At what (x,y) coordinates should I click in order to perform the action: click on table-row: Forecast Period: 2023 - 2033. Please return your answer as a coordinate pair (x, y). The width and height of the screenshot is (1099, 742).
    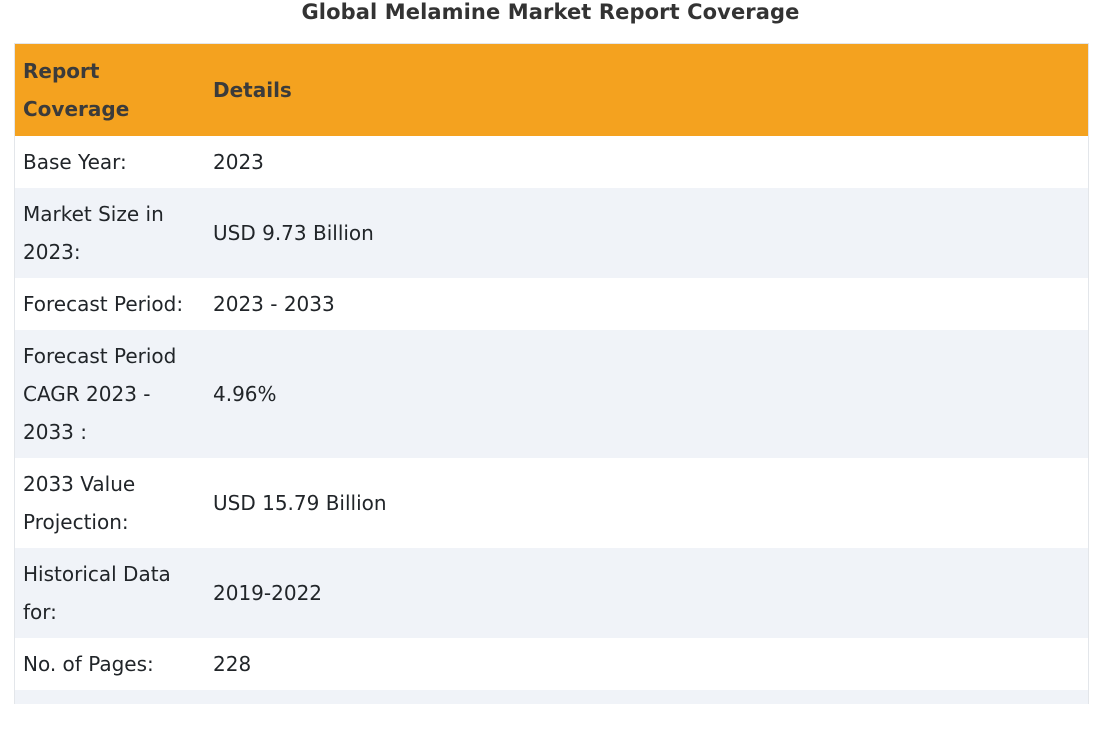
    Looking at the image, I should click on (551, 304).